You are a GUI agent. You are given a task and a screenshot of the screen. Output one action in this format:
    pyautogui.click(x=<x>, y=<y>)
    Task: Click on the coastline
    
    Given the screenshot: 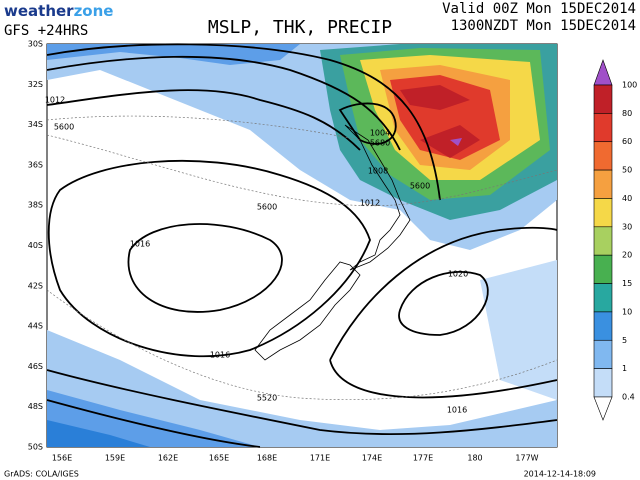 What is the action you would take?
    pyautogui.click(x=332, y=242)
    